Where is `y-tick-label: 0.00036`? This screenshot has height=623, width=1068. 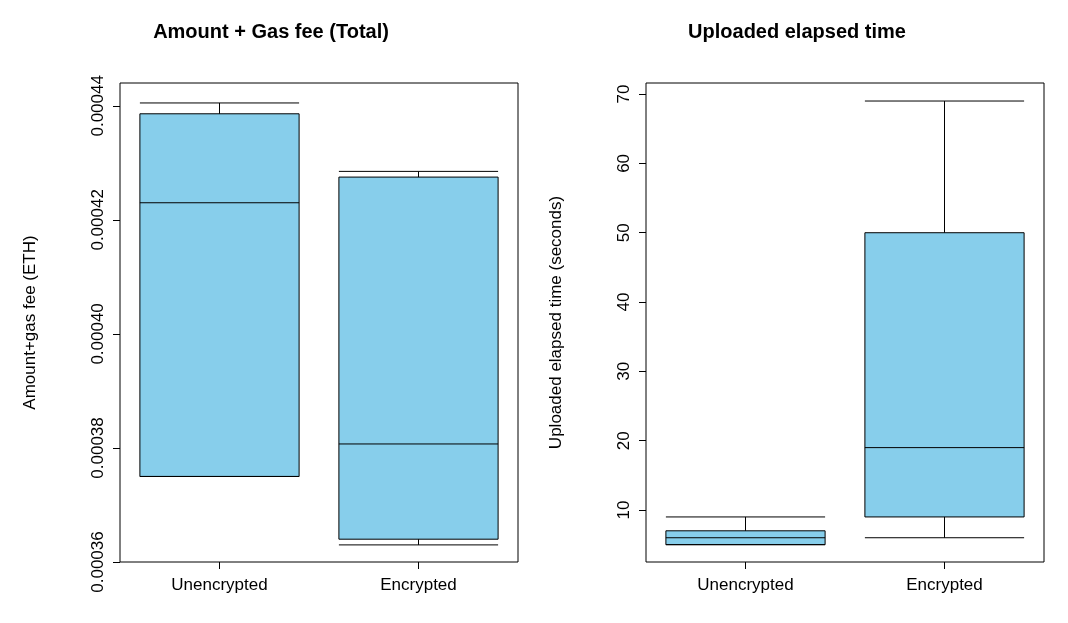 y-tick-label: 0.00036 is located at coordinates (97, 562).